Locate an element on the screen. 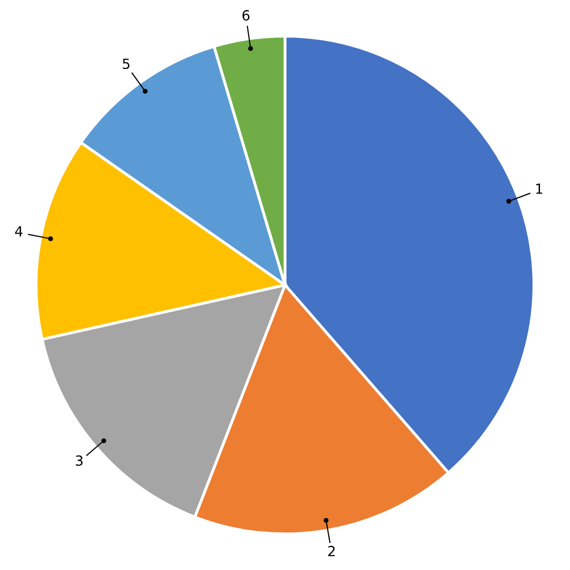 This screenshot has width=570, height=570. slice-label: 6 is located at coordinates (246, 15).